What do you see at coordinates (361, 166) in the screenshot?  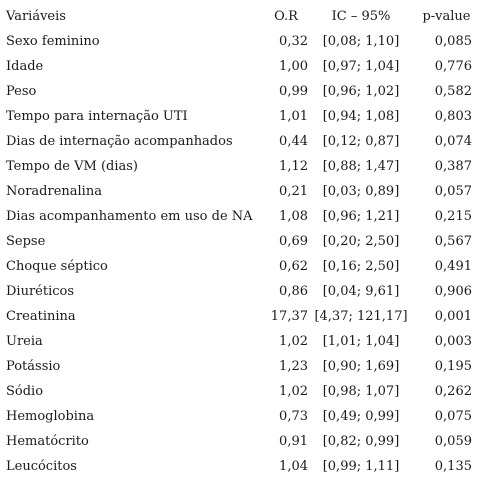 I see `cell-ic: [0,88; 1,47]` at bounding box center [361, 166].